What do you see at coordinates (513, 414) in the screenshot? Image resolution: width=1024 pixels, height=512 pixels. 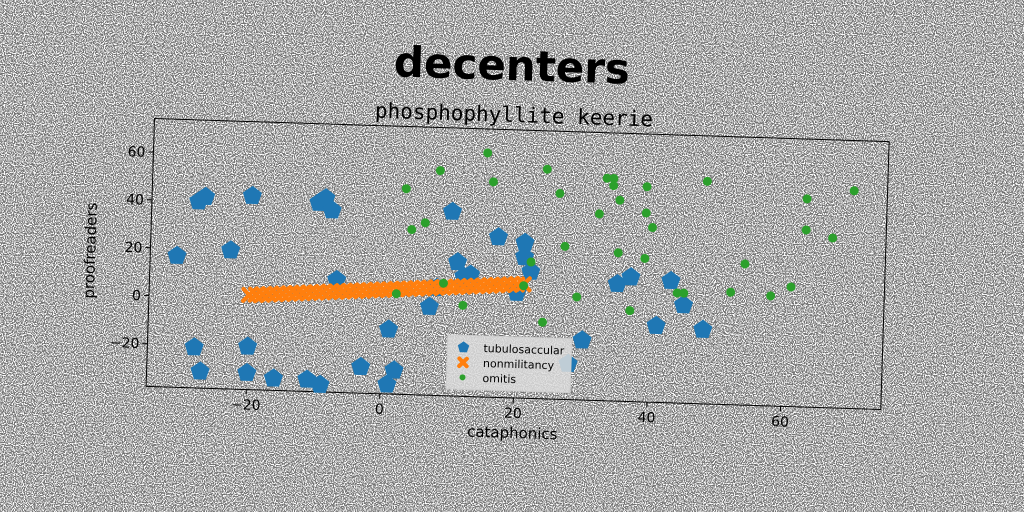 I see `x-tick-label: 20` at bounding box center [513, 414].